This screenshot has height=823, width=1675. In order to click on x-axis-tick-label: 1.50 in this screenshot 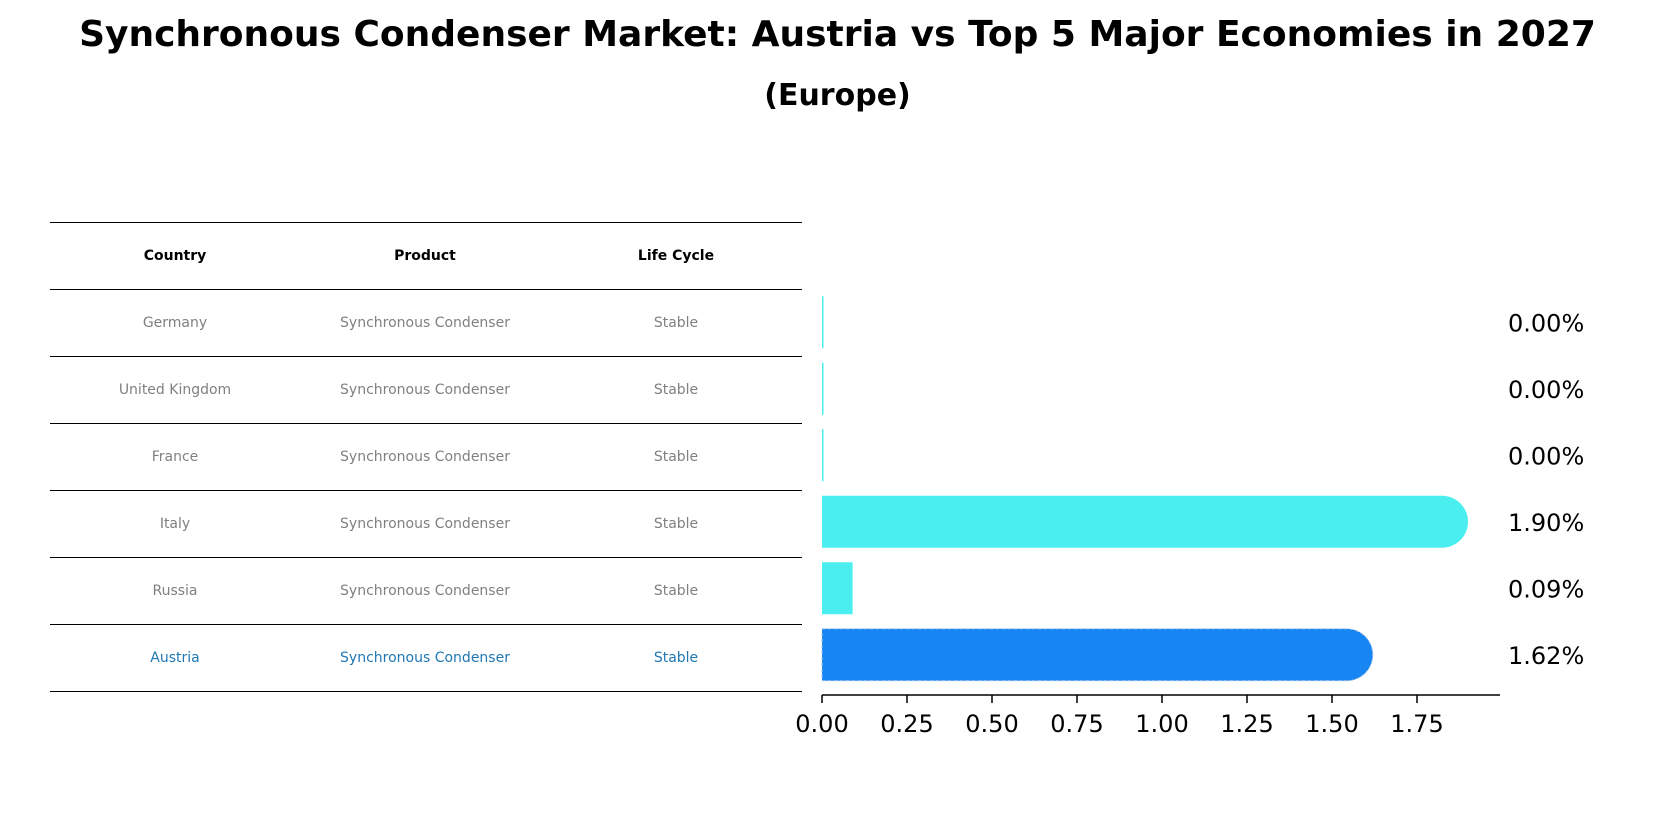, I will do `click(1331, 724)`.